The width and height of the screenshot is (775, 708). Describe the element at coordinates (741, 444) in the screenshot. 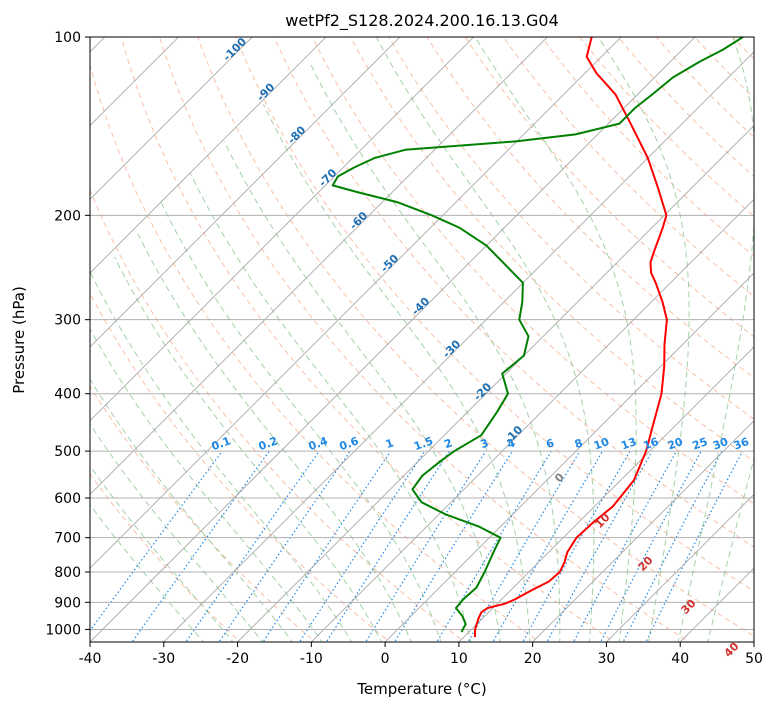

I see `mixing-ratio-label: 36` at that location.